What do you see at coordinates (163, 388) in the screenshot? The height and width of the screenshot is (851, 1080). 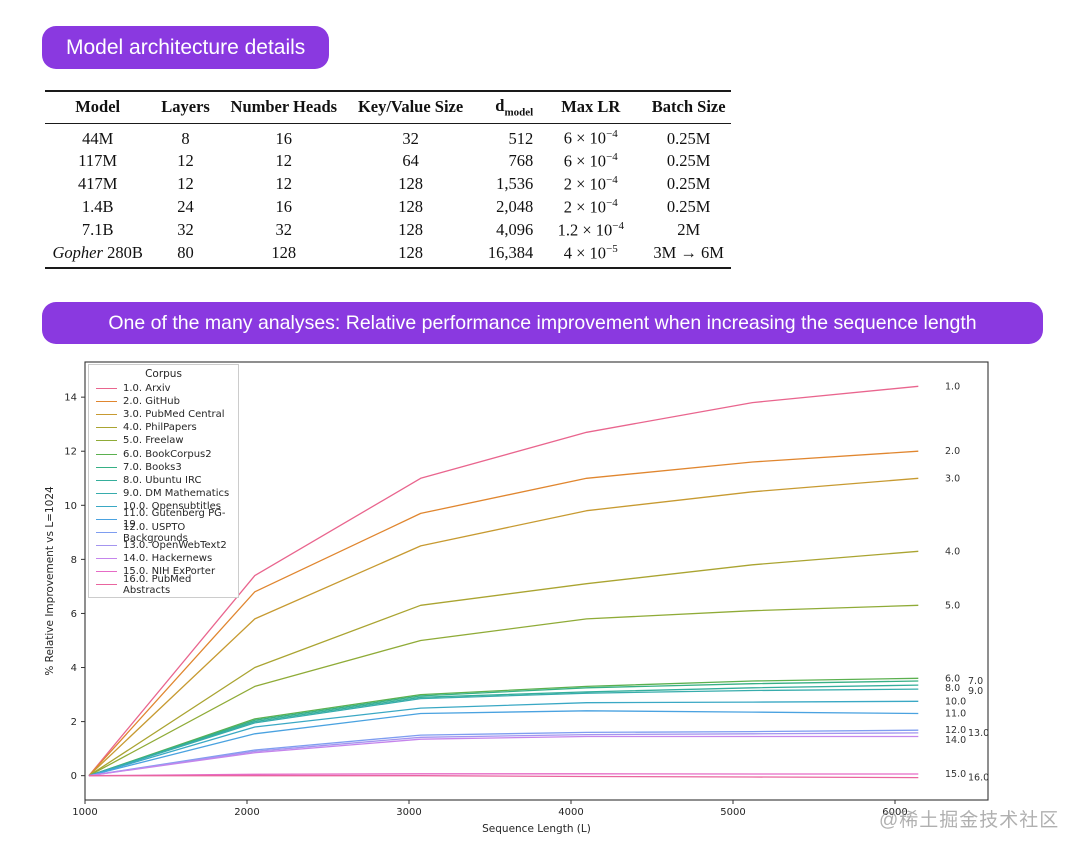 I see `legend-item: 1.0. Arxiv` at bounding box center [163, 388].